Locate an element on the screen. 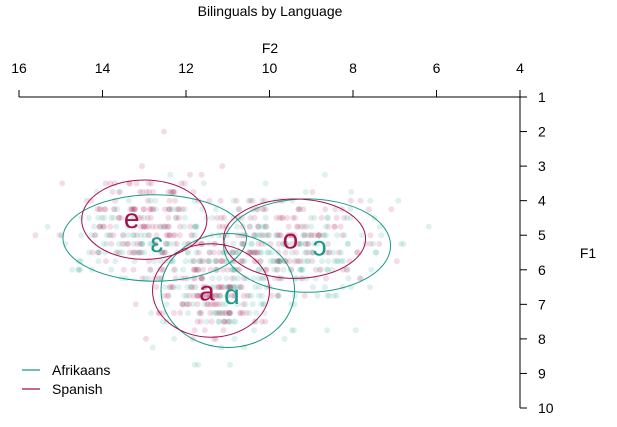 The height and width of the screenshot is (427, 617). vowel-label: ɔ is located at coordinates (320, 246).